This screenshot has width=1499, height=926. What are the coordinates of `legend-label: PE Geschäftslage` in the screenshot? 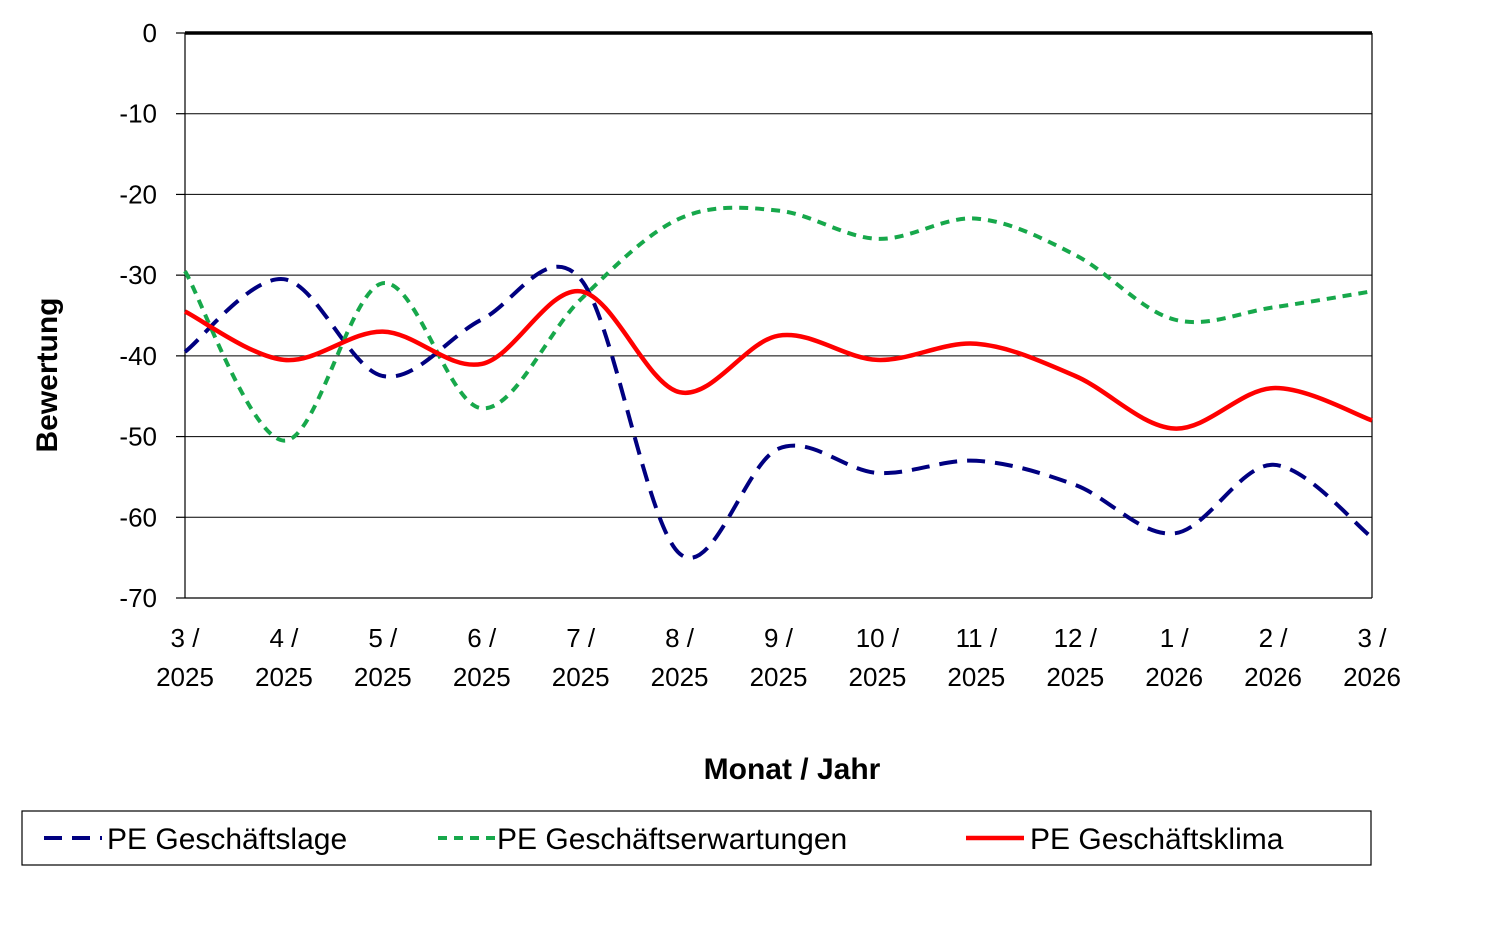 It's located at (227, 839).